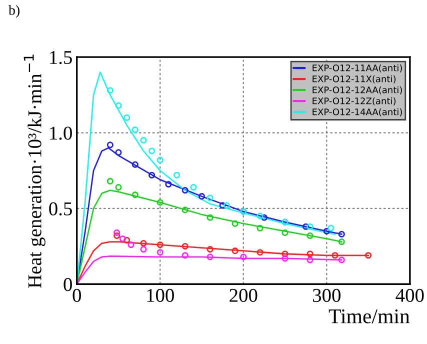  Describe the element at coordinates (357, 112) in the screenshot. I see `legend-label: EXP-O12-14AA(anti)` at that location.